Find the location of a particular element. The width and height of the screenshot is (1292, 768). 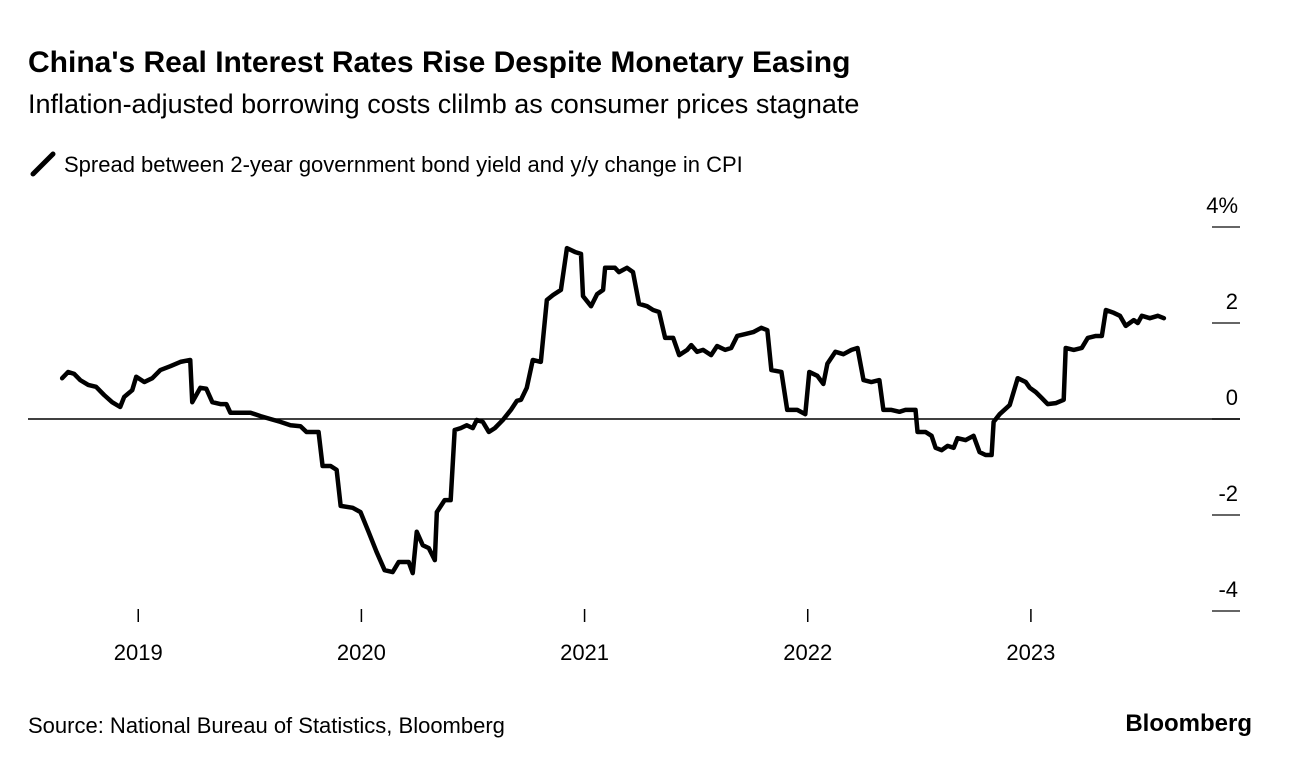

y-tick-label: 0 is located at coordinates (1232, 397).